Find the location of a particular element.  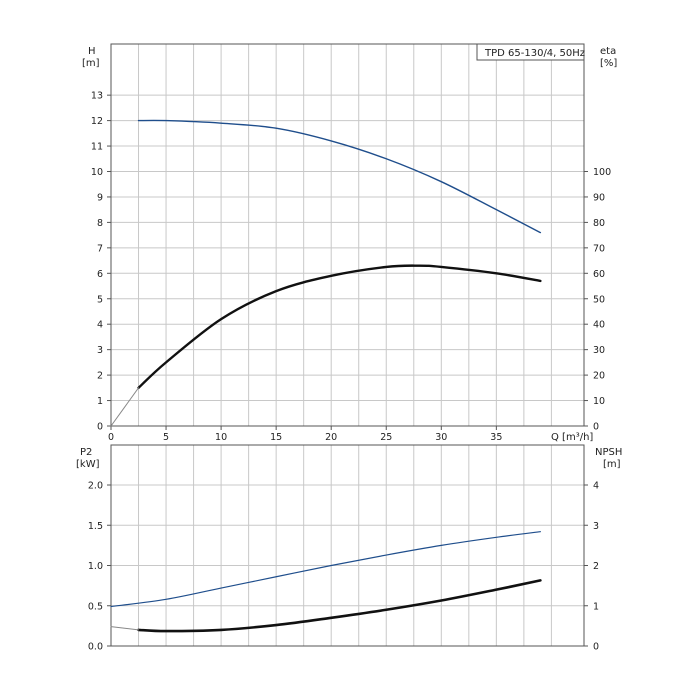

q-axis-label: Q [m³/h] is located at coordinates (572, 437).